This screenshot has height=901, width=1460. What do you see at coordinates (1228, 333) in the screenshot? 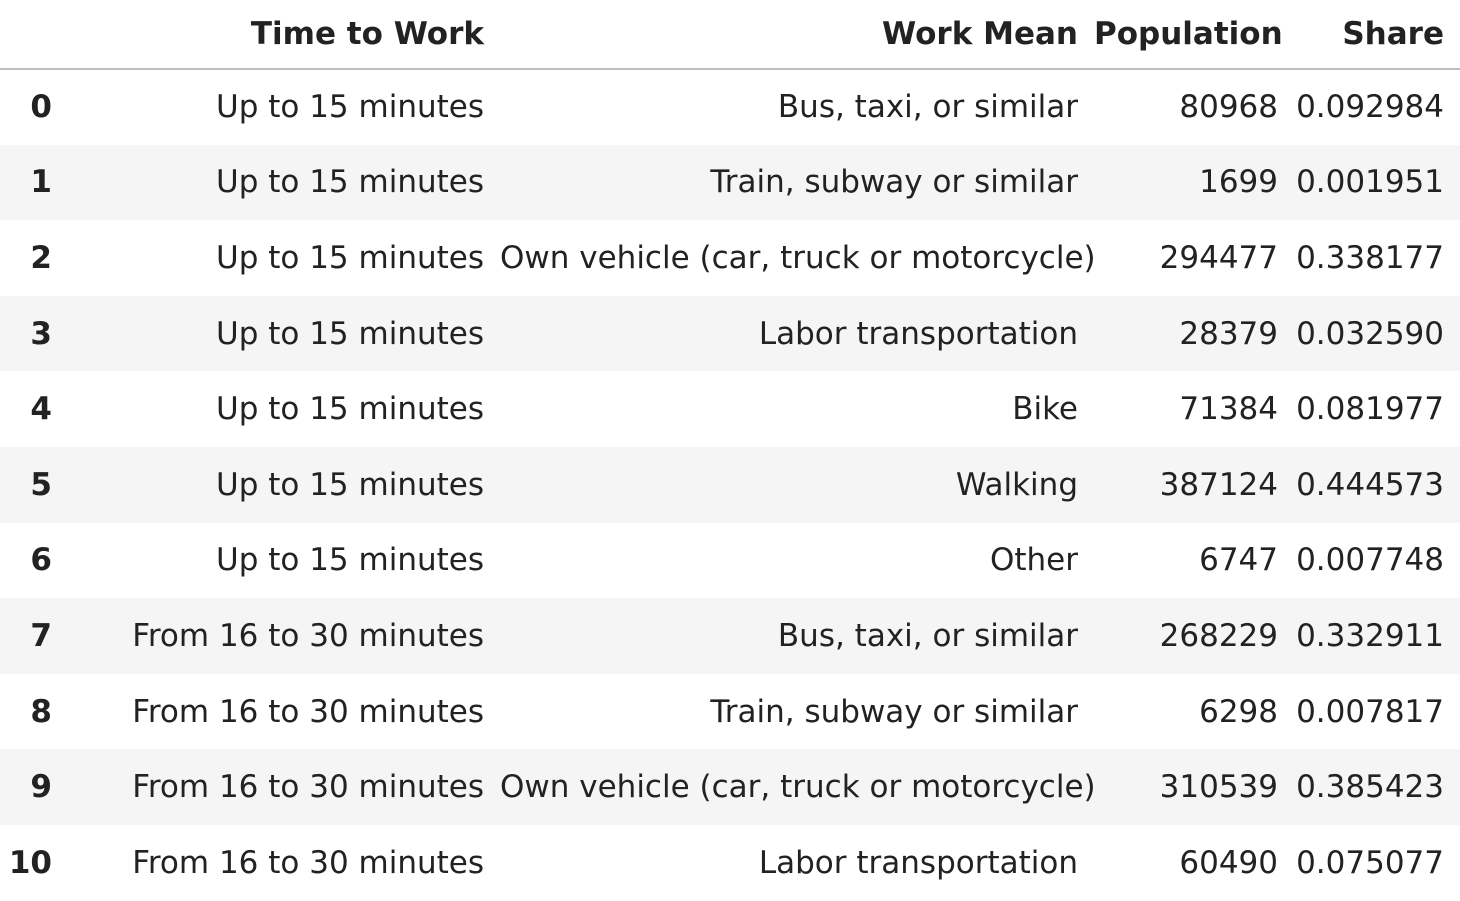
I see `population-cell: 28379` at bounding box center [1228, 333].